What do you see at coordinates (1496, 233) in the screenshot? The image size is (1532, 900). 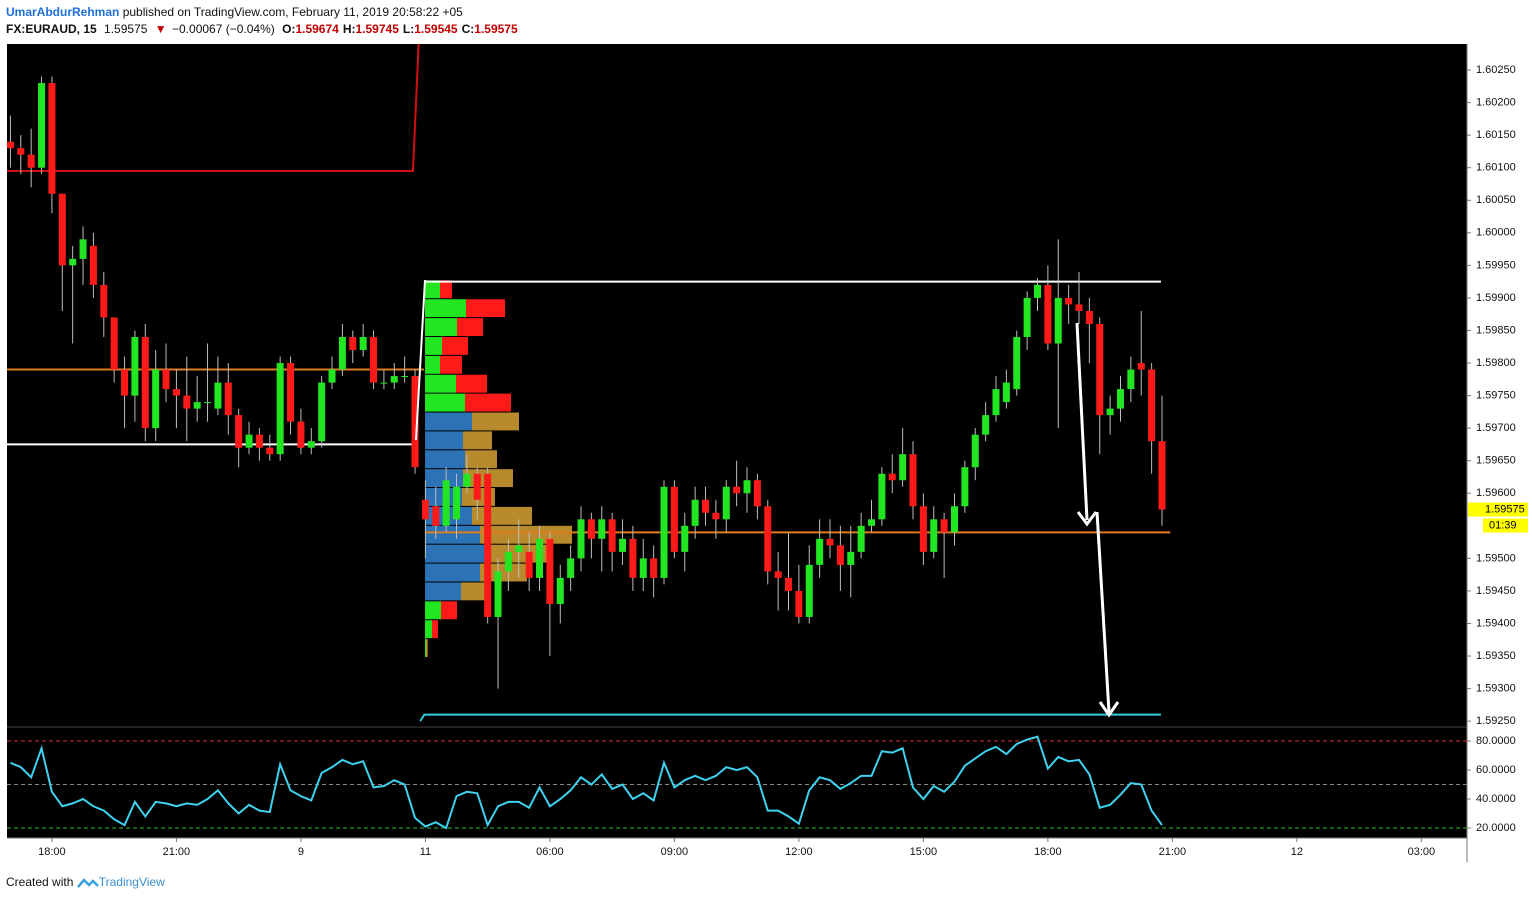 I see `y-tick-label: 1.60000` at bounding box center [1496, 233].